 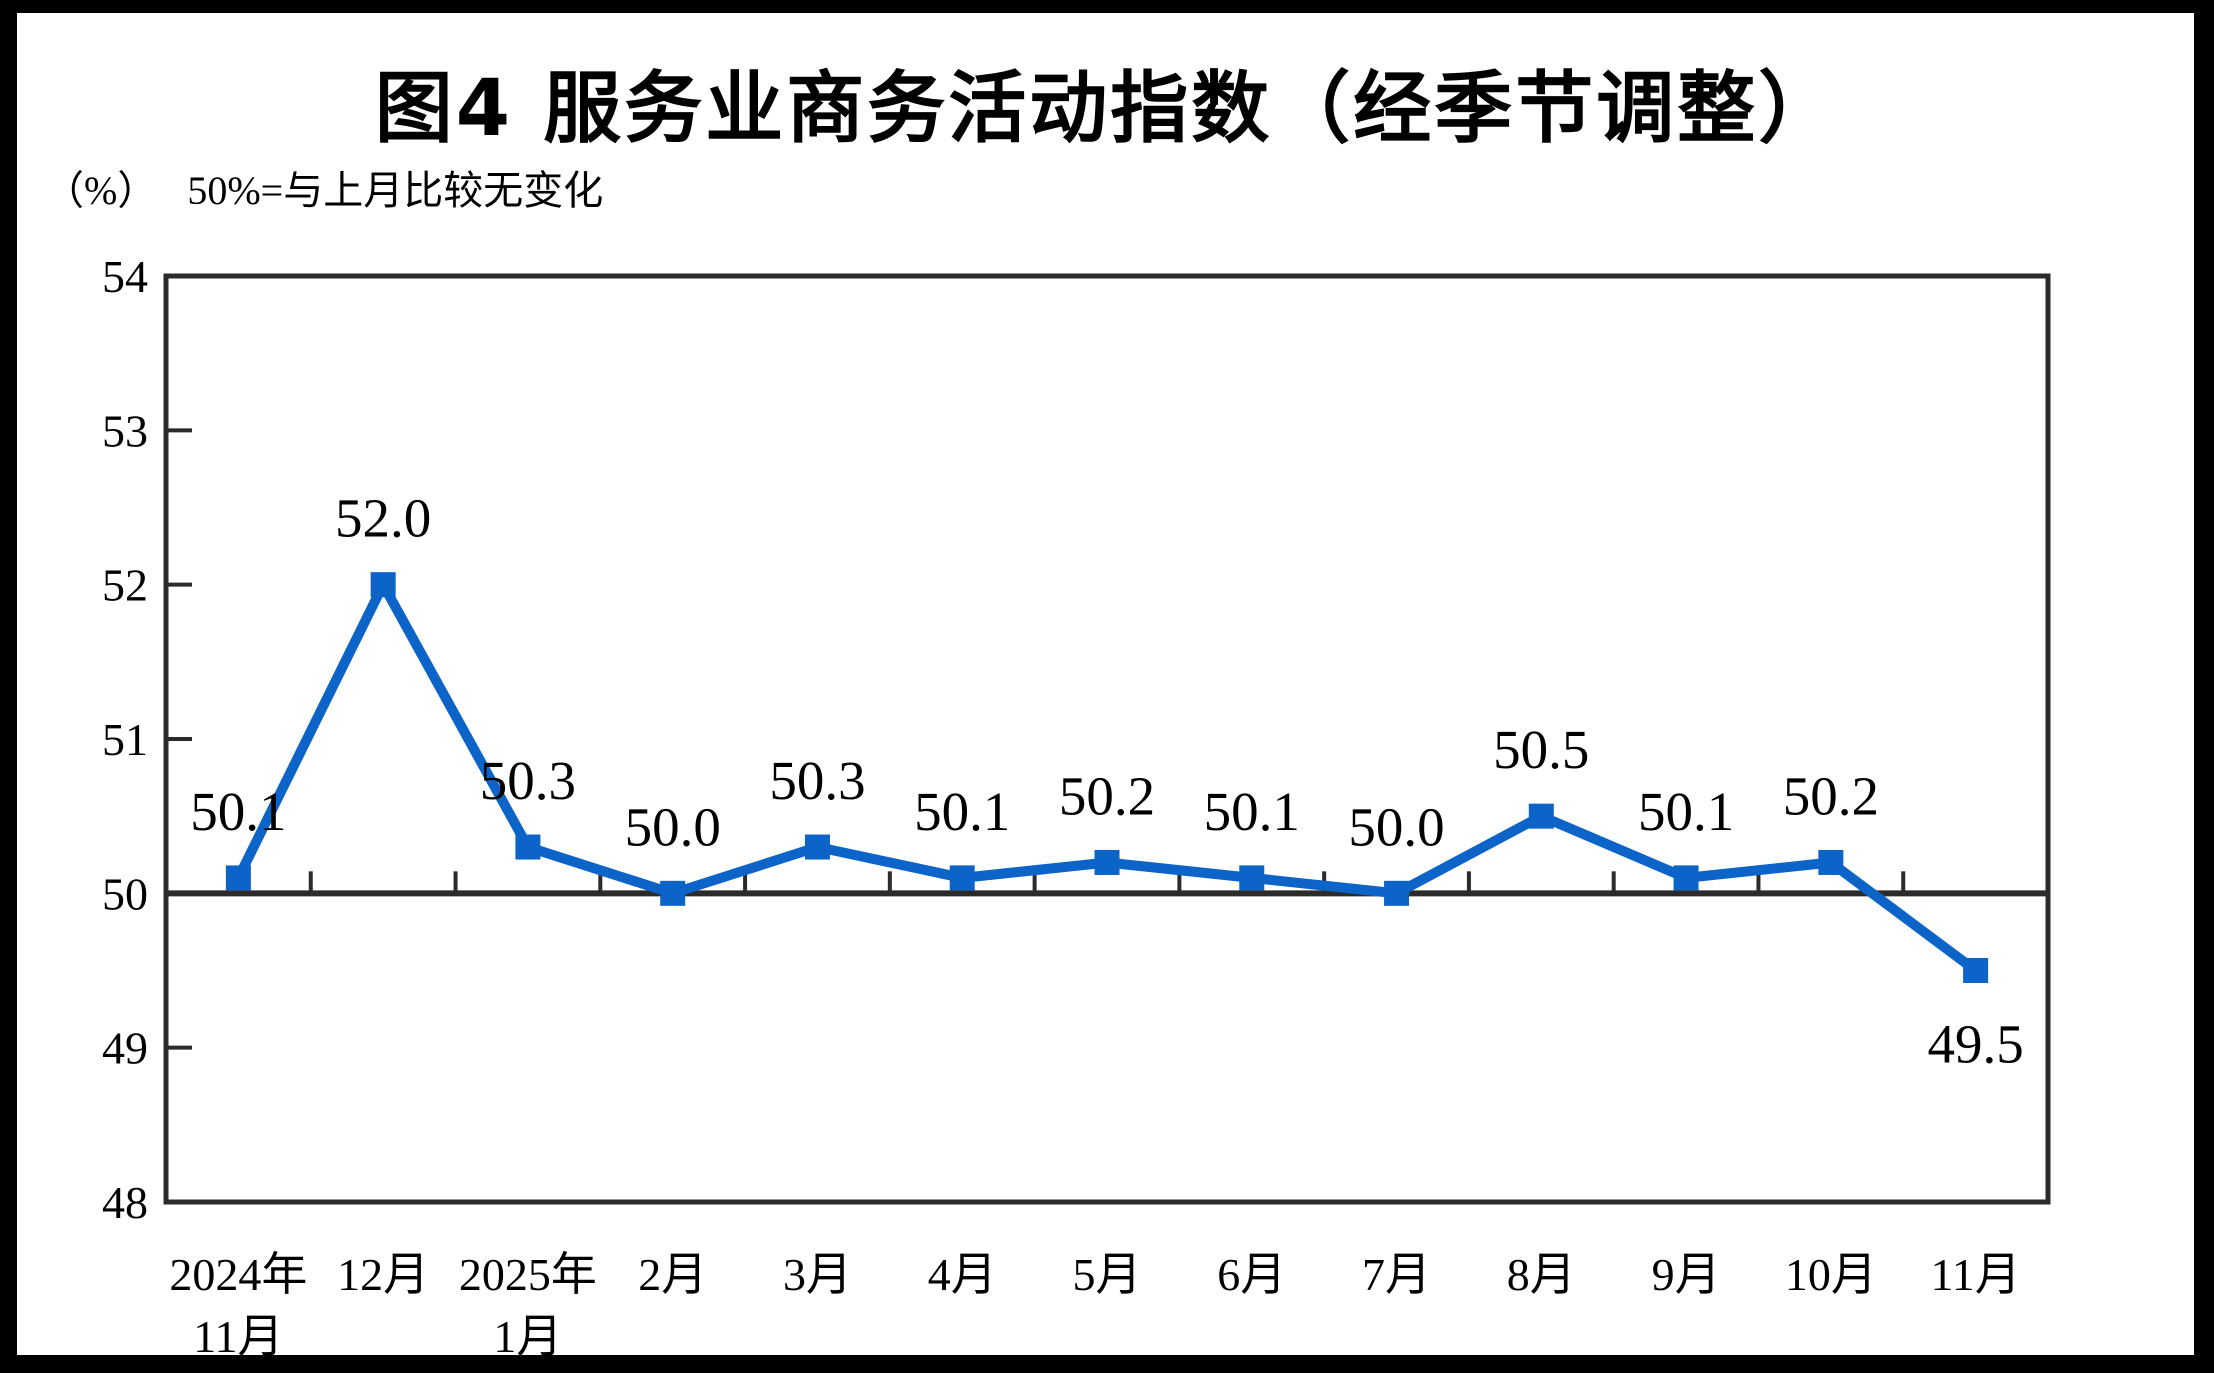 I want to click on x-tick-label: 5月, so click(x=1107, y=1274).